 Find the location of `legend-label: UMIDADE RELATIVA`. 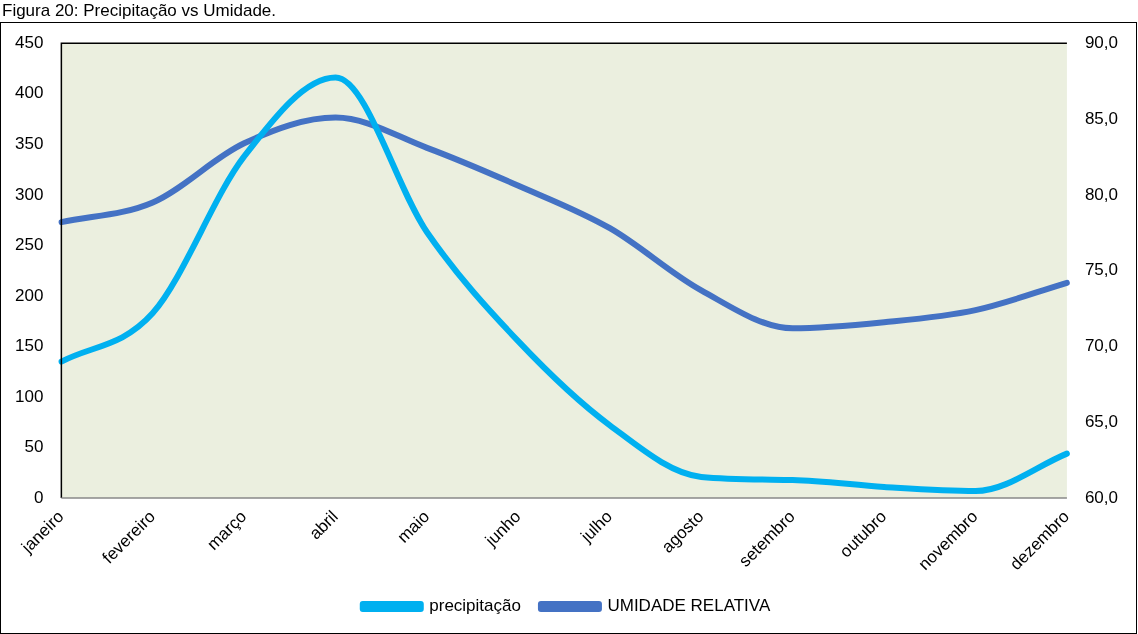

legend-label: UMIDADE RELATIVA is located at coordinates (689, 606).